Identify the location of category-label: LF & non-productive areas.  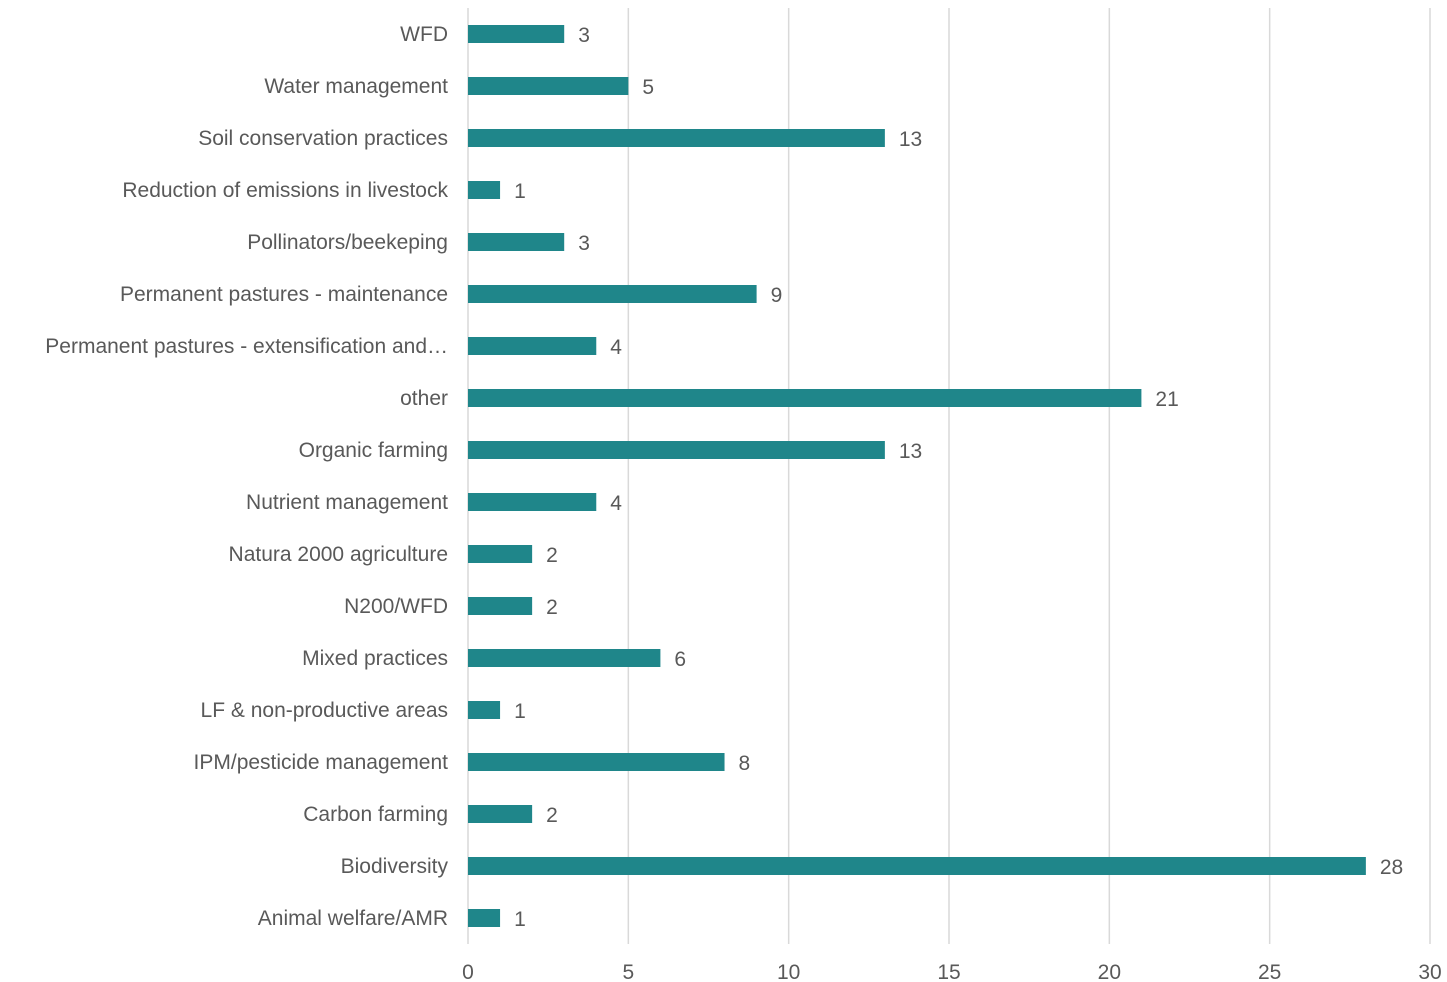
(324, 710).